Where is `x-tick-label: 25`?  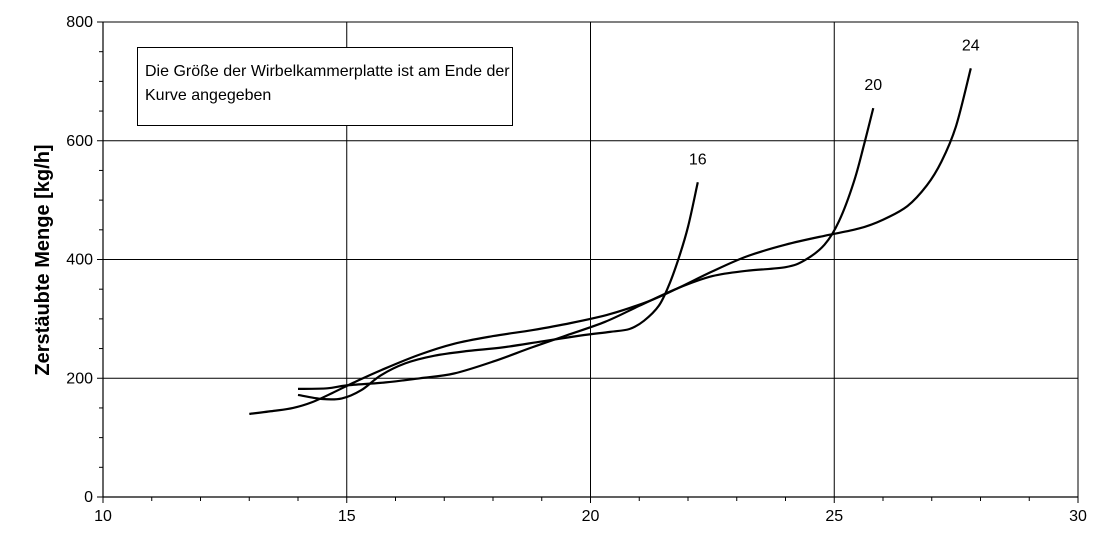 x-tick-label: 25 is located at coordinates (834, 516).